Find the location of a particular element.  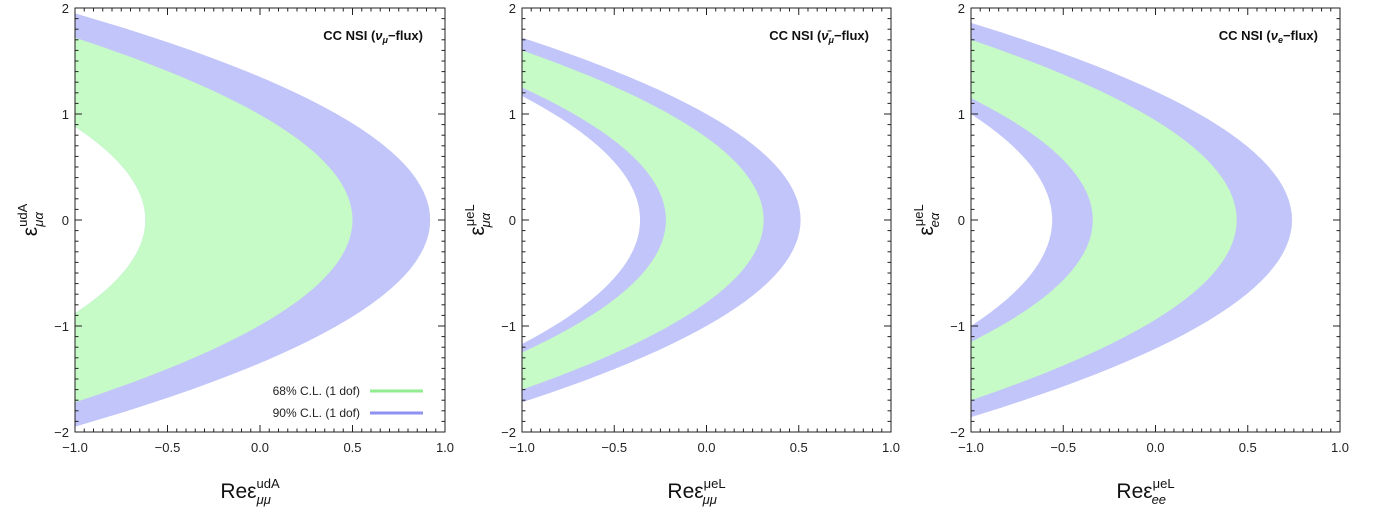

x-axis-label: ReεμeL ee is located at coordinates (1145, 491).